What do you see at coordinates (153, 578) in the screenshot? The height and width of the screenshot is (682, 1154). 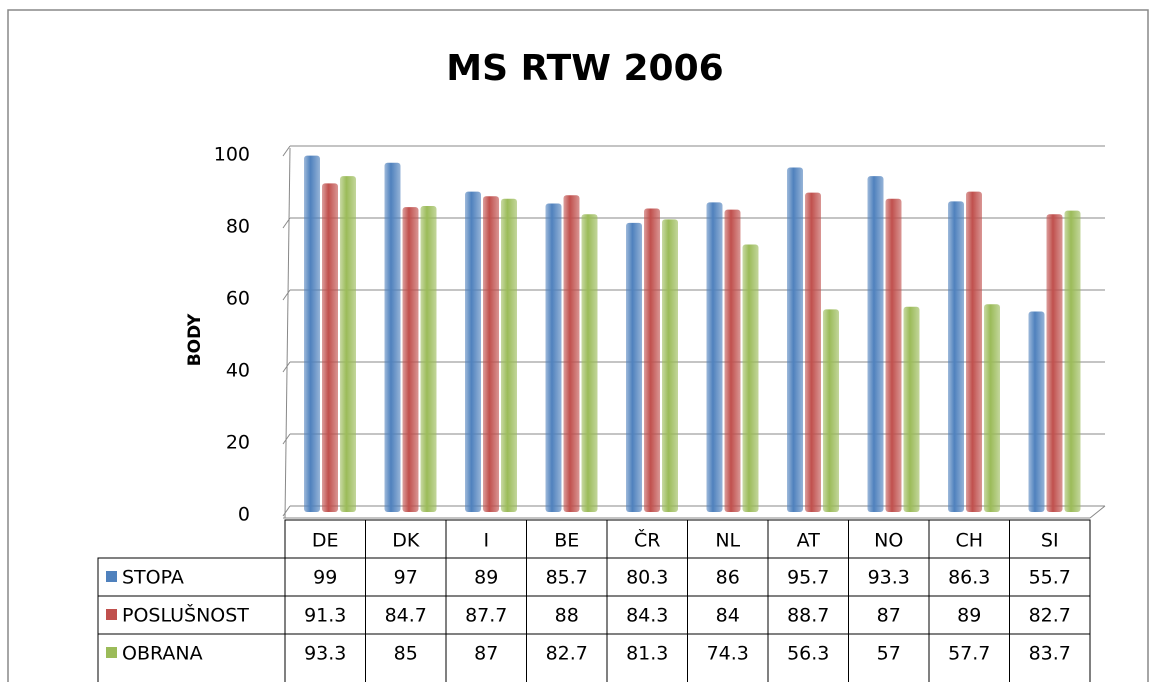 I see `legend-label: STOPA` at bounding box center [153, 578].